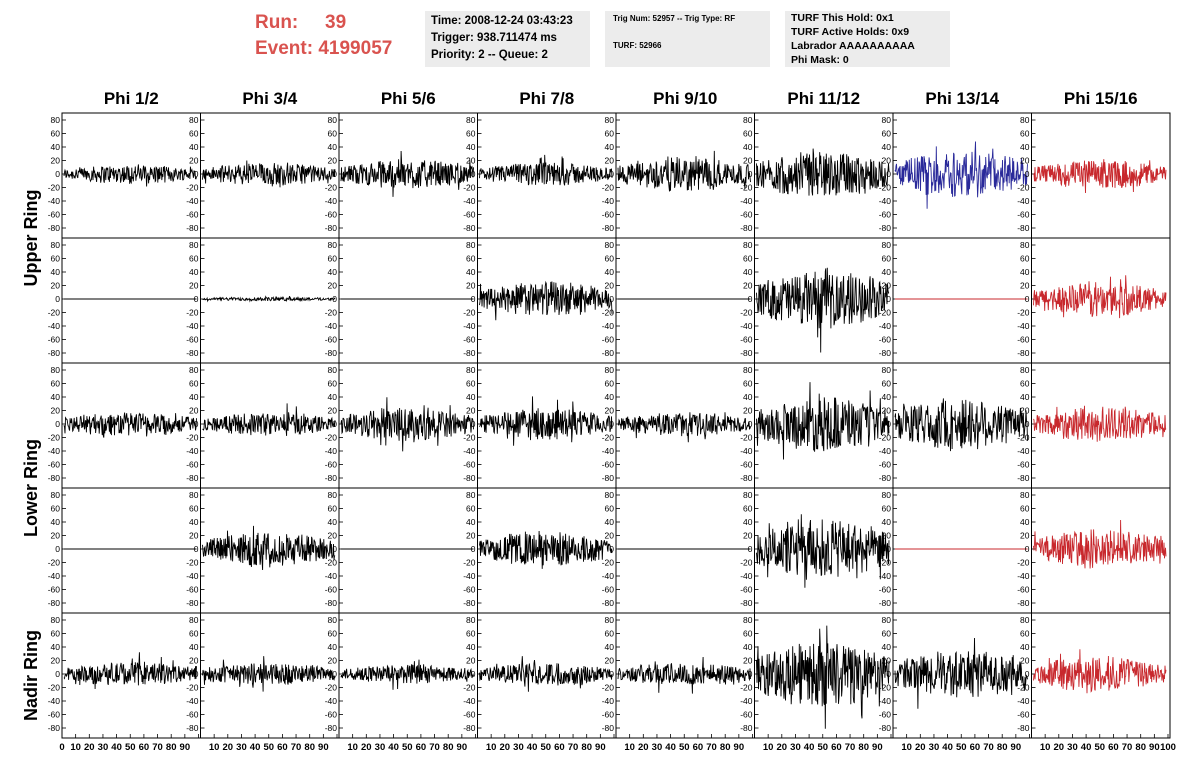 The image size is (1196, 772). Describe the element at coordinates (448, 747) in the screenshot. I see `x-tick-label: 80` at that location.